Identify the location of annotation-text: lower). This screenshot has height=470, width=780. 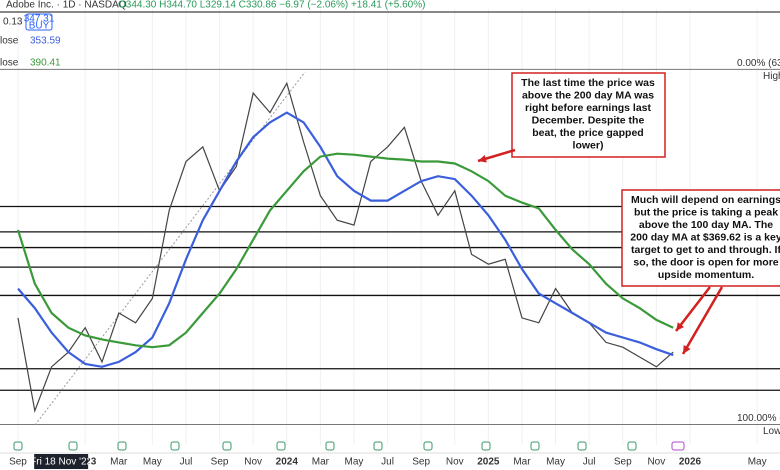
(588, 145).